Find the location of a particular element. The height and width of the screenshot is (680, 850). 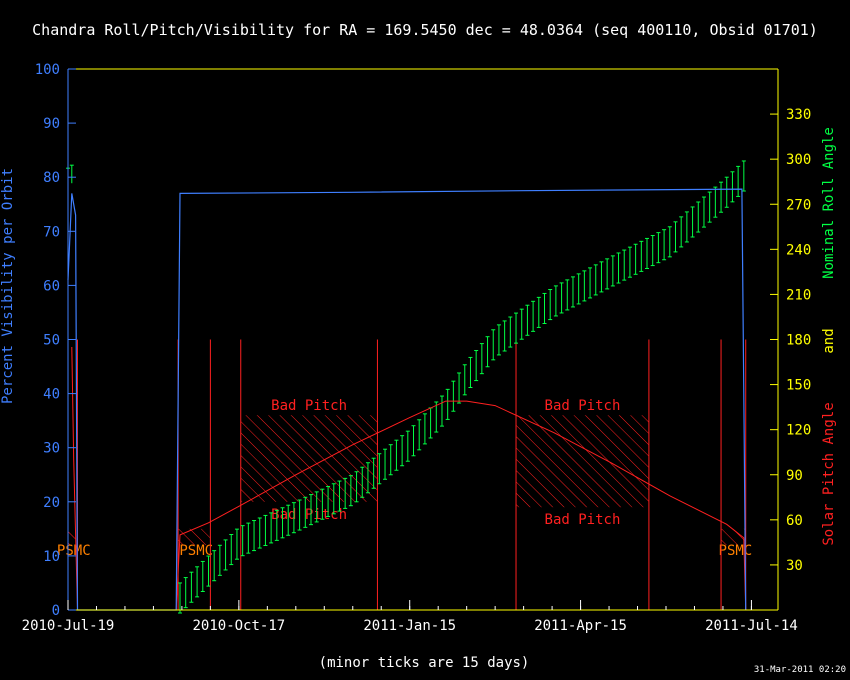

right-axis-tick-label: 120 is located at coordinates (798, 431).